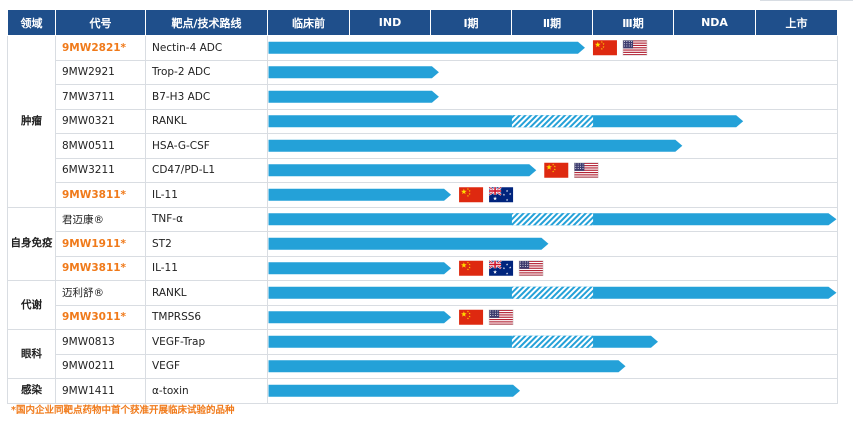 Image resolution: width=853 pixels, height=421 pixels. Describe the element at coordinates (633, 22) in the screenshot. I see `header-phase-3: Ⅲ期` at that location.